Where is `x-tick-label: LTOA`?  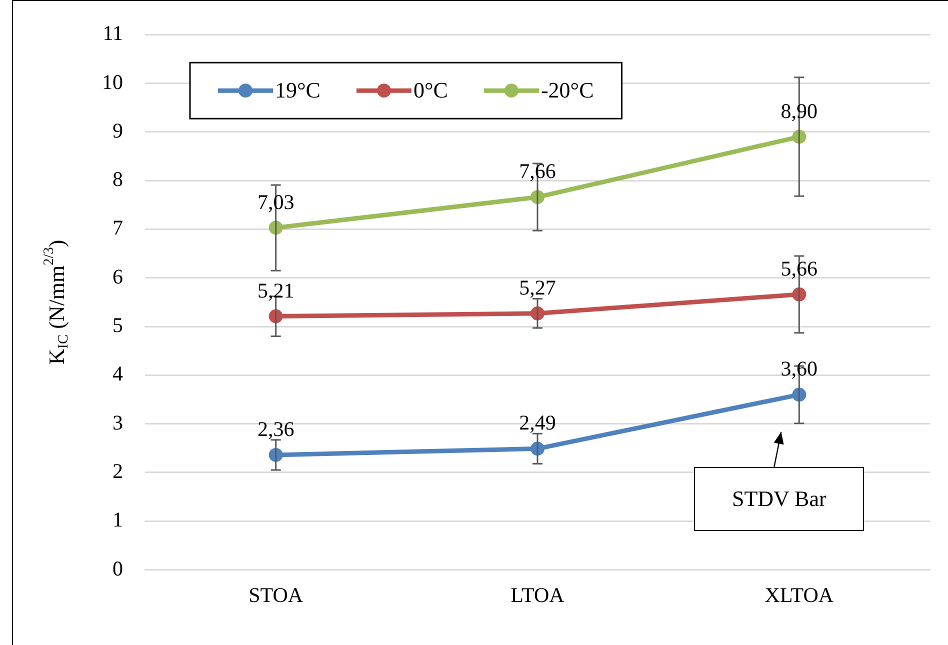
x-tick-label: LTOA is located at coordinates (538, 594).